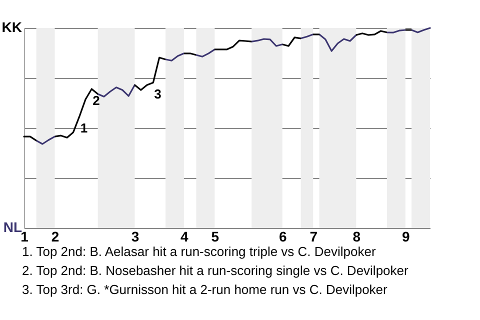 The image size is (480, 320). Describe the element at coordinates (184, 236) in the screenshot. I see `x-tick-label: 4` at that location.